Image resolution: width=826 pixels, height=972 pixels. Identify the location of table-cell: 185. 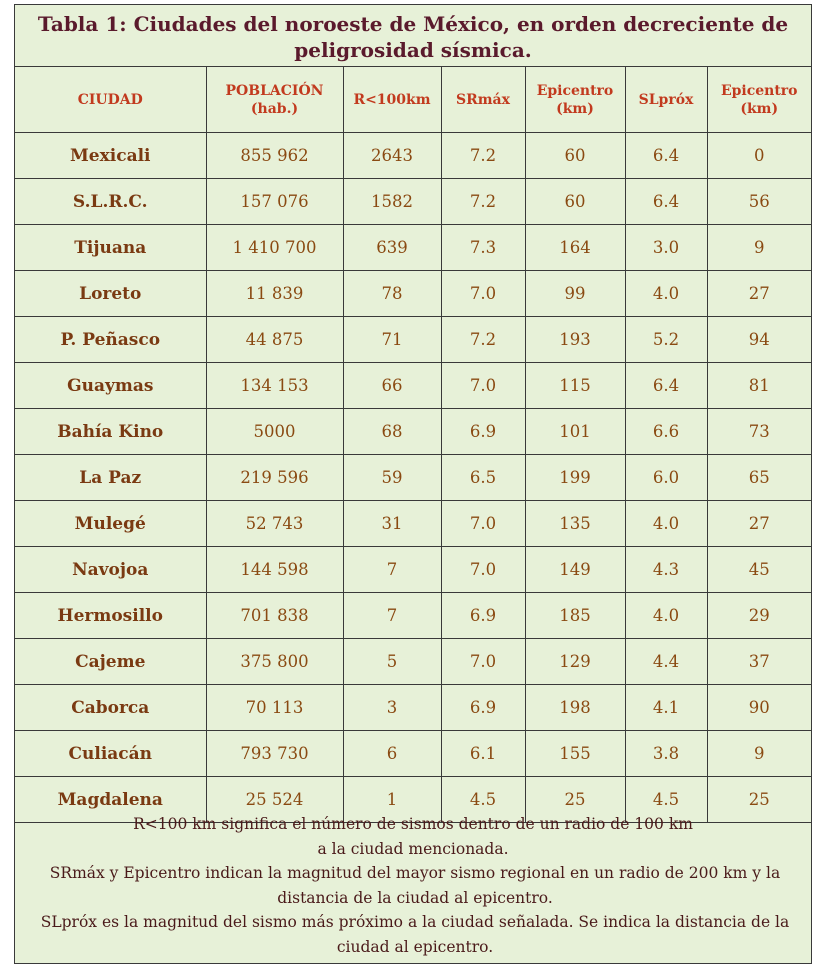
(575, 615).